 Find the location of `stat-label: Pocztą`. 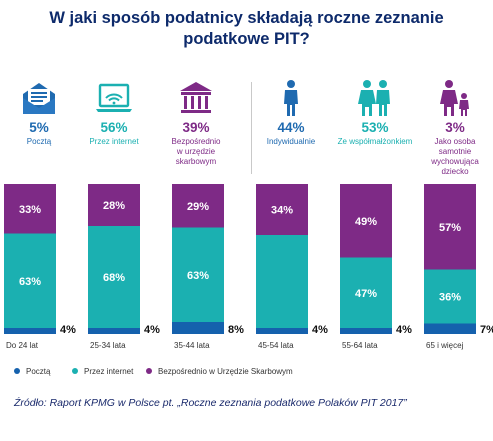

stat-label: Pocztą is located at coordinates (40, 142).